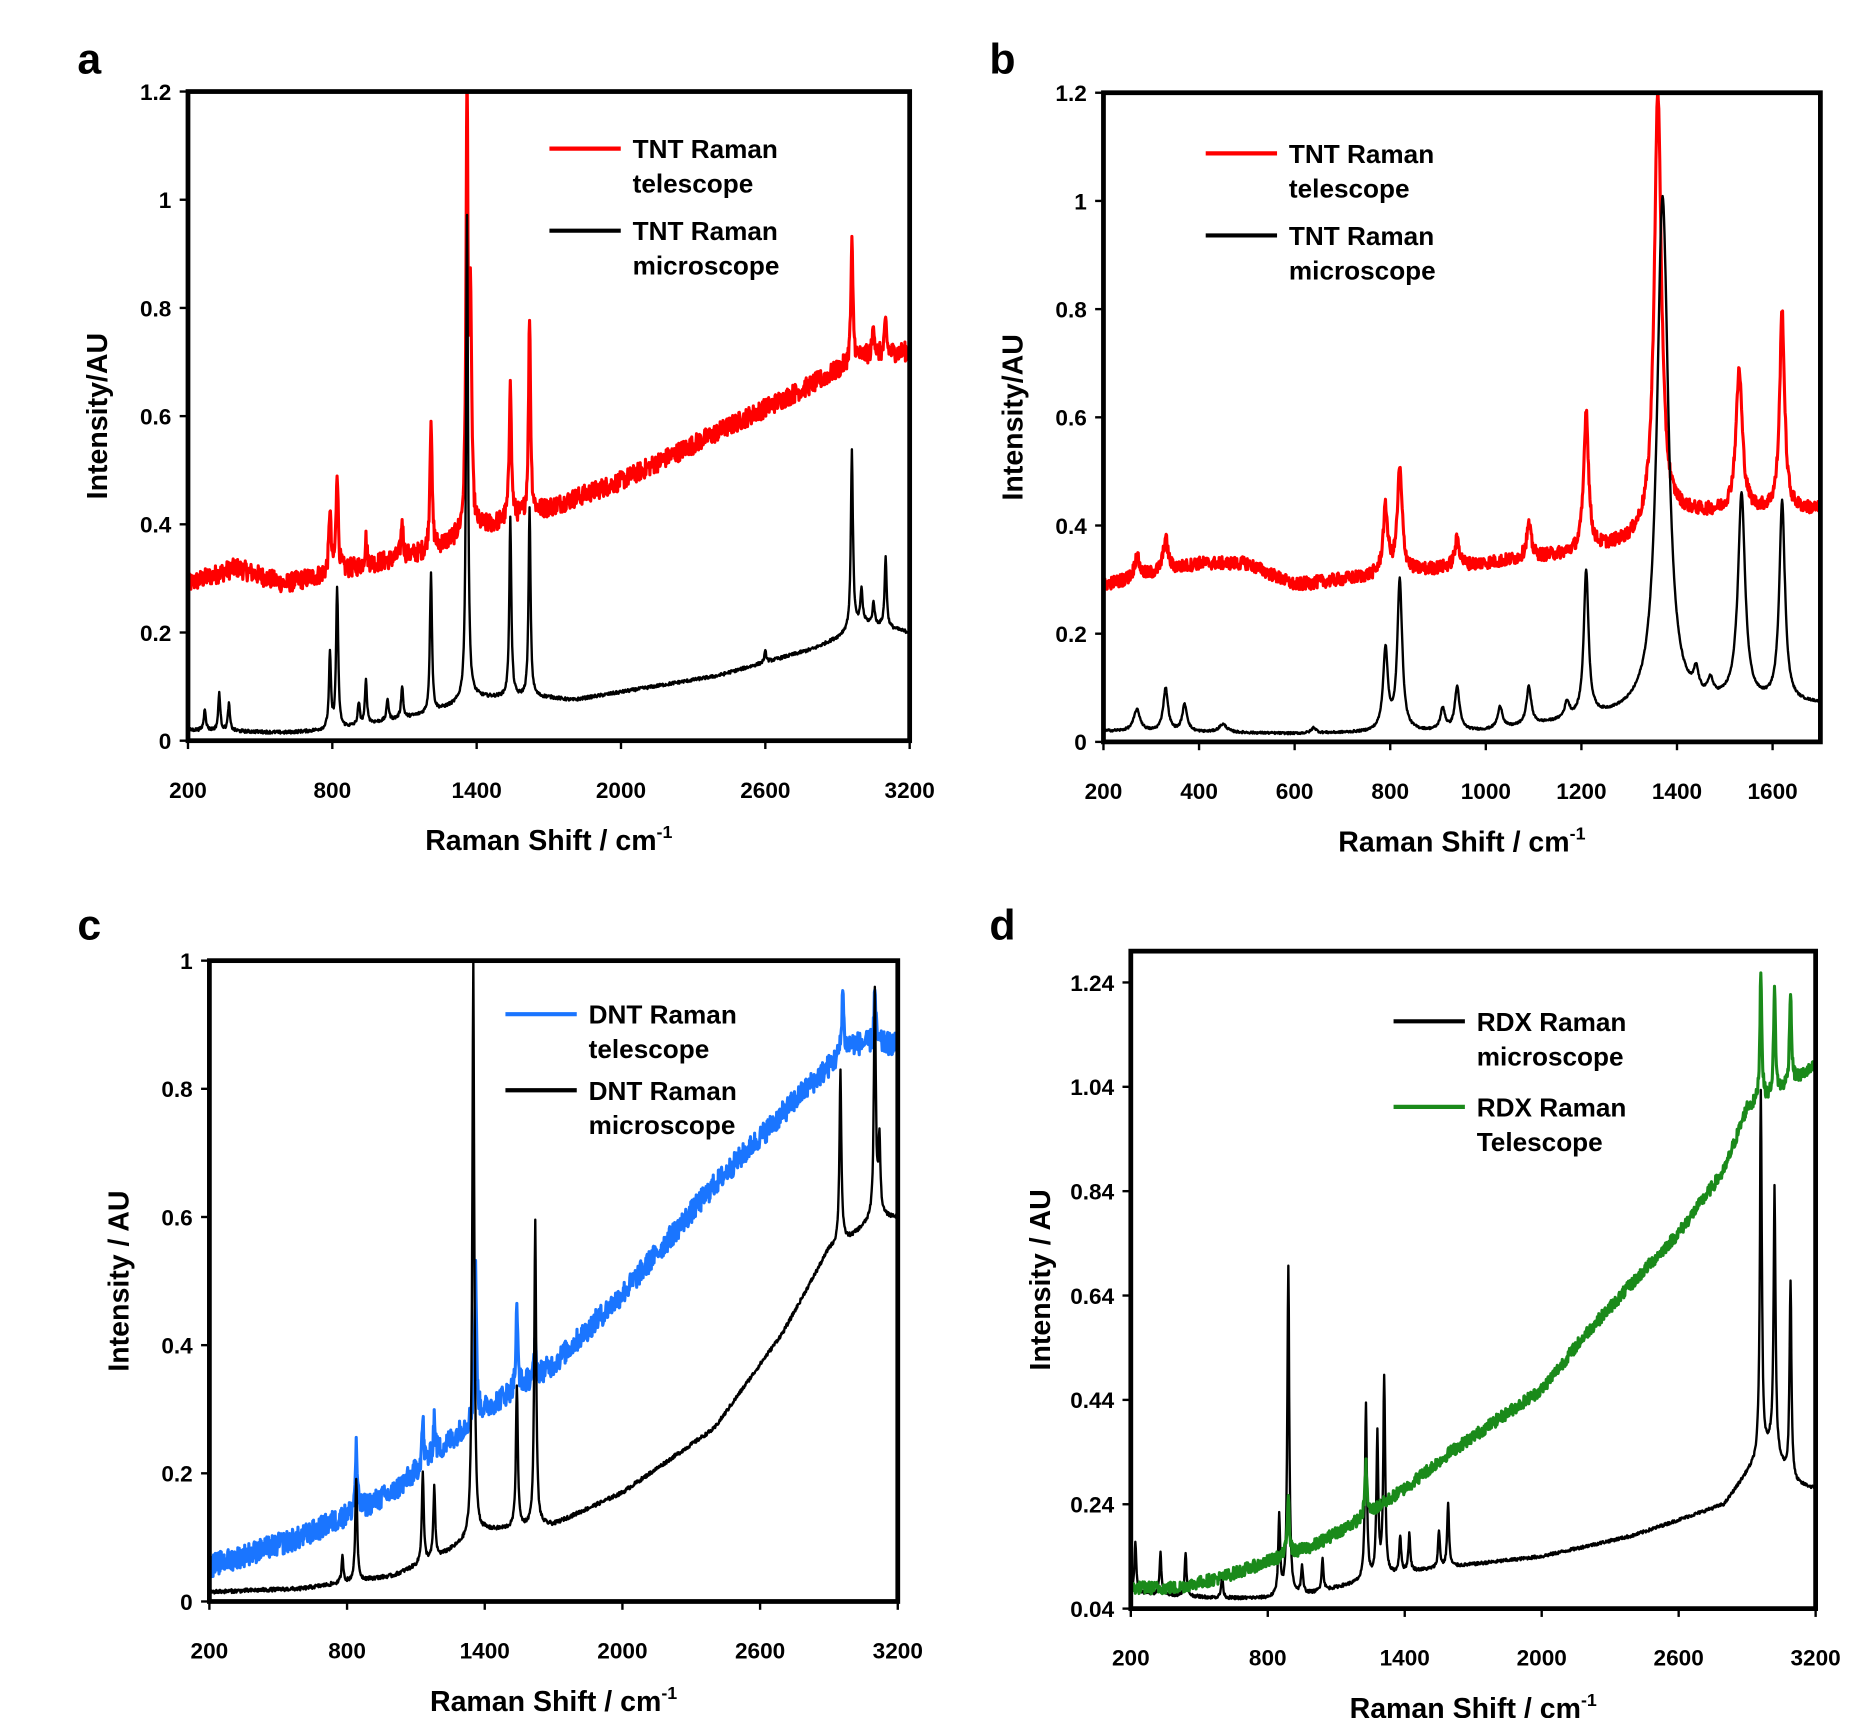  What do you see at coordinates (1540, 1142) in the screenshot?
I see `legend-label: Telescope` at bounding box center [1540, 1142].